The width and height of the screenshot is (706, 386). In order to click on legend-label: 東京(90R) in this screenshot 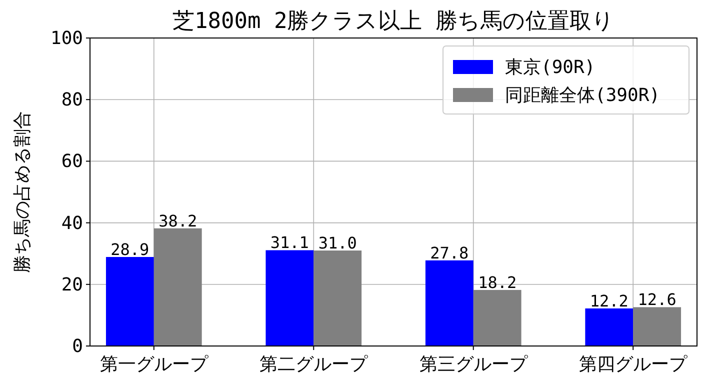, I will do `click(550, 67)`.